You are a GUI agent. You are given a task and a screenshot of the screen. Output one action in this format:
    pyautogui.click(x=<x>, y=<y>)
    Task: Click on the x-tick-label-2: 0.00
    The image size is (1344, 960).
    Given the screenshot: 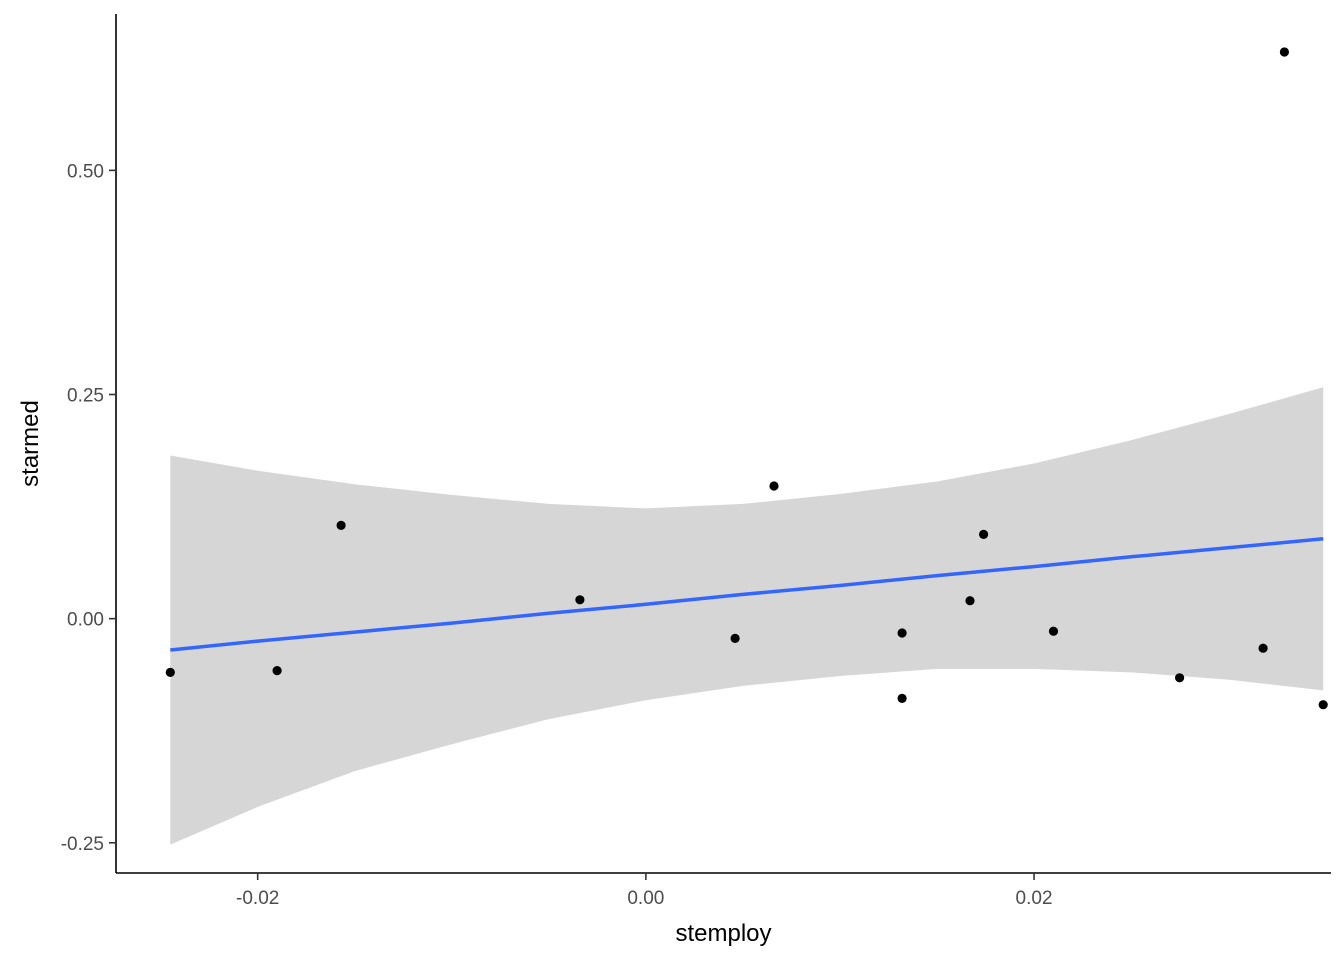 What is the action you would take?
    pyautogui.click(x=645, y=898)
    